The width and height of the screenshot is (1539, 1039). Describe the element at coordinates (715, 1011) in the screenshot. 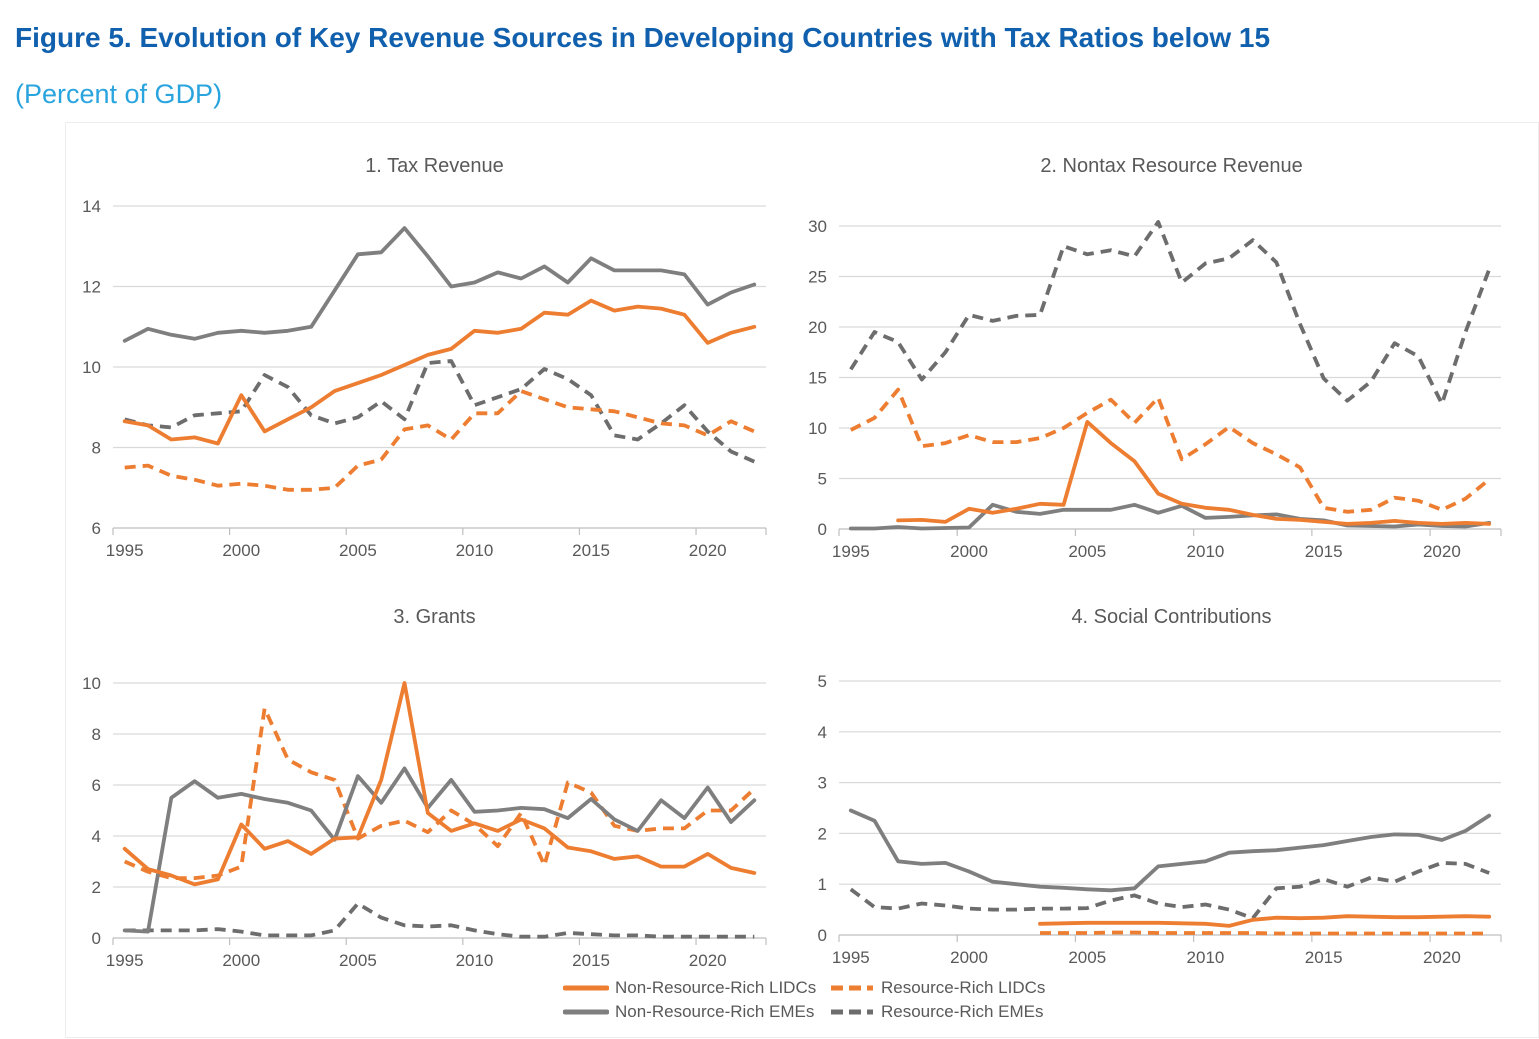

I see `legend-label: Non-Resource-Rich EMEs` at that location.